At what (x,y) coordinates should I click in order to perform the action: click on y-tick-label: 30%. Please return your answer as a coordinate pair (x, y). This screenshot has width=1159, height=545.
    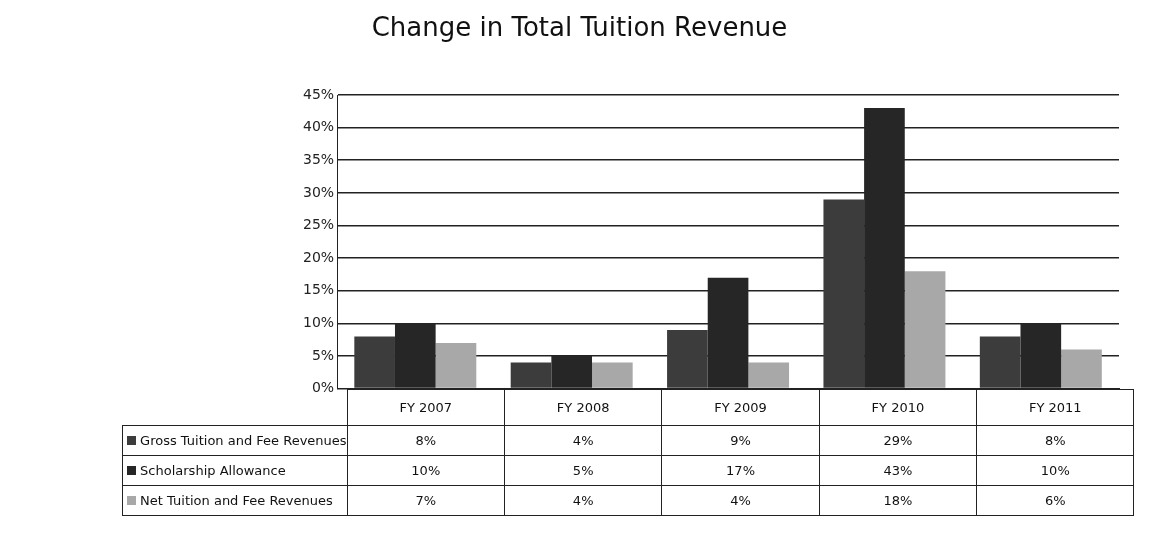
    Looking at the image, I should click on (318, 191).